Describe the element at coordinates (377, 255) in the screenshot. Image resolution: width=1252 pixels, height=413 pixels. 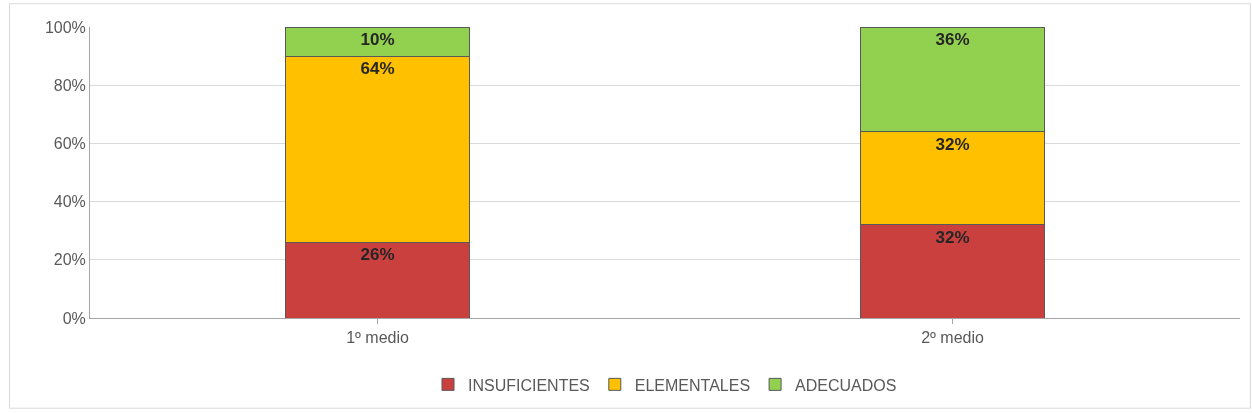
I see `data-label: 26%` at that location.